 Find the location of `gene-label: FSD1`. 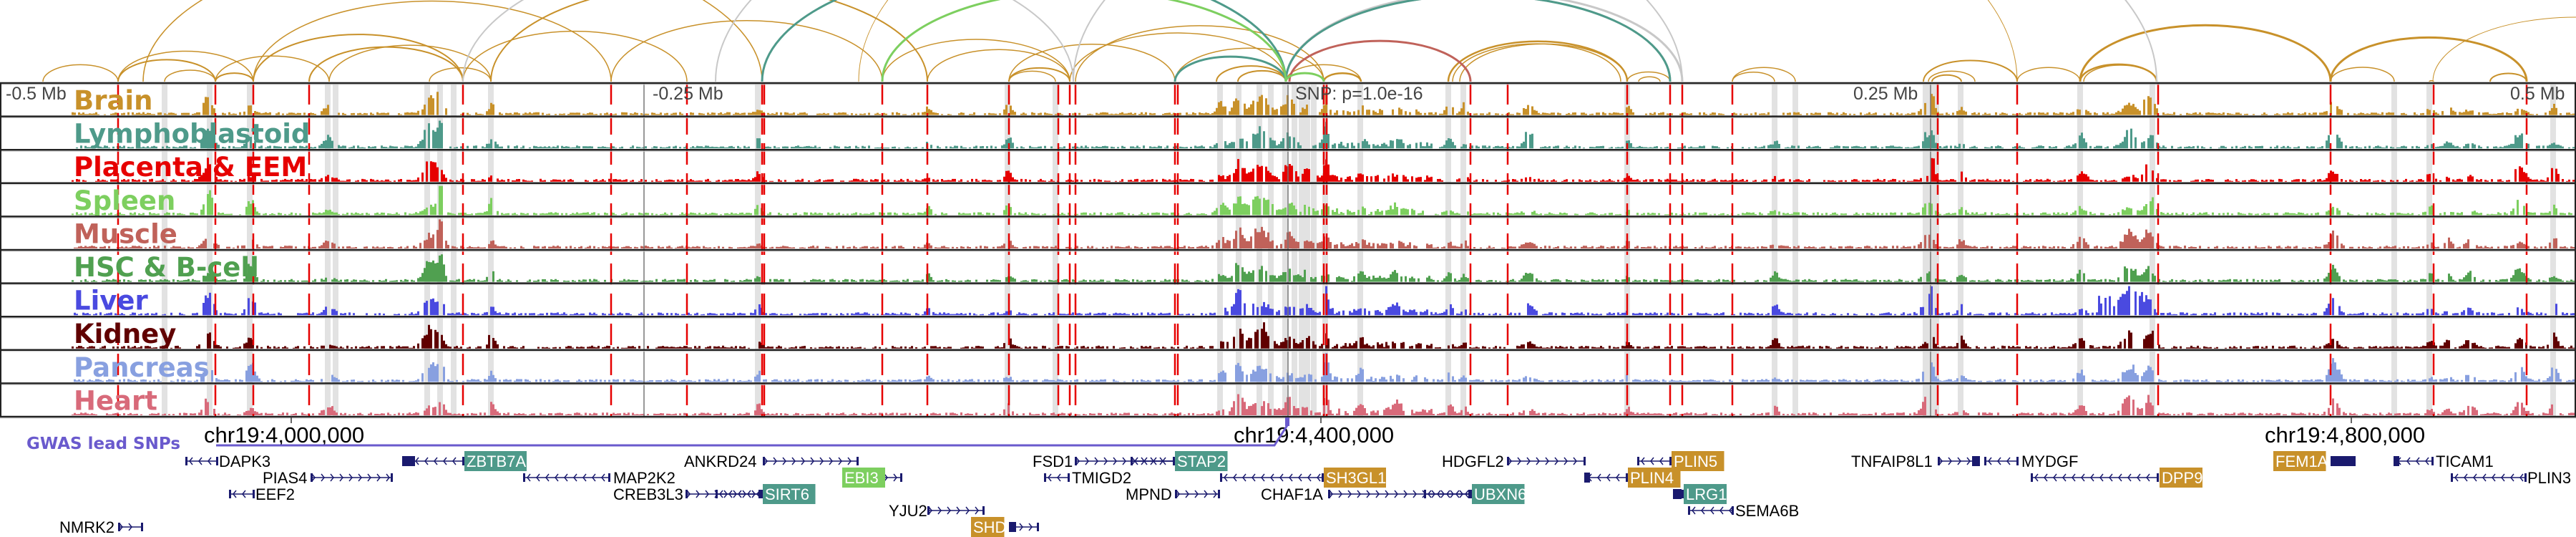

gene-label: FSD1 is located at coordinates (1053, 461).